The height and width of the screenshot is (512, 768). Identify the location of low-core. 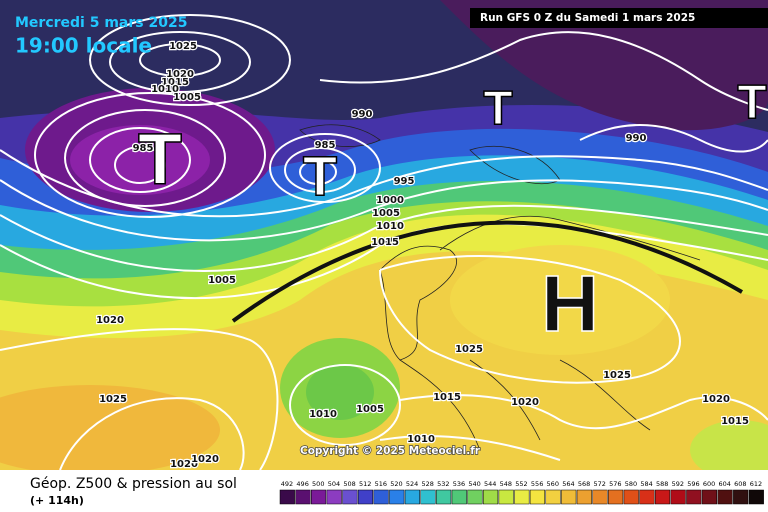
(140, 160).